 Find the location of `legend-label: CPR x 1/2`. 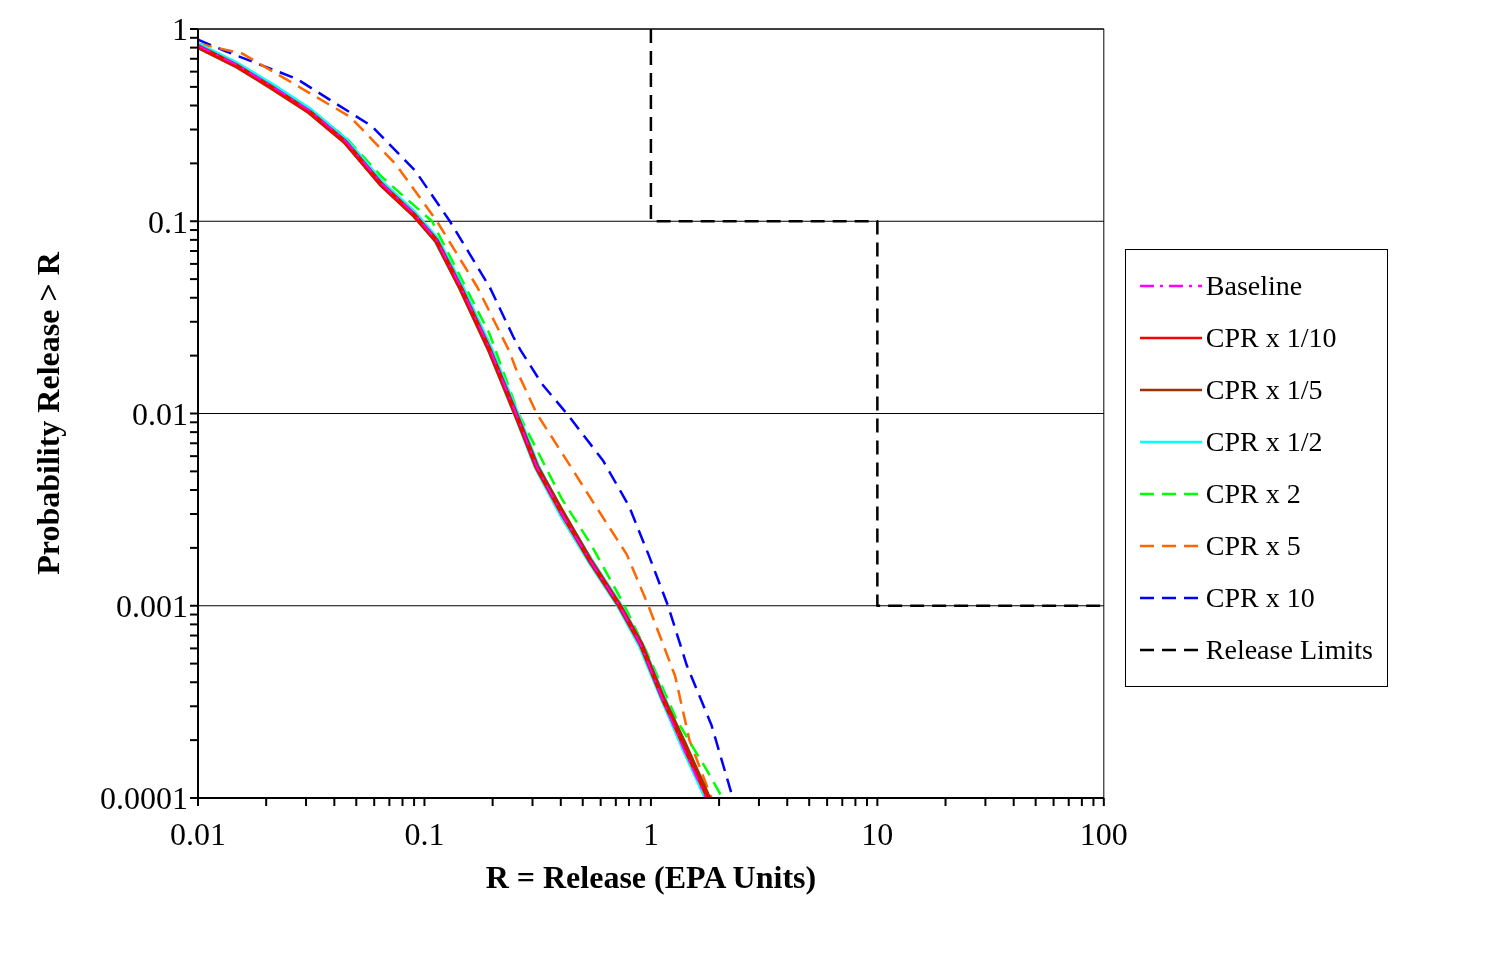

legend-label: CPR x 1/2 is located at coordinates (1264, 442).